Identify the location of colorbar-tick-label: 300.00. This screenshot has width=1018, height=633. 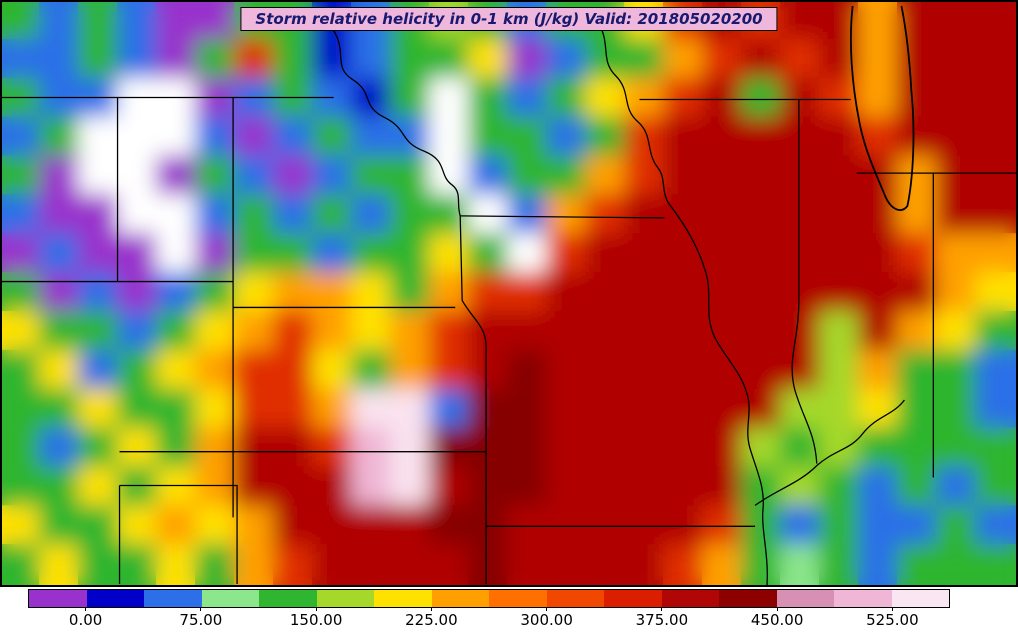
(546, 620).